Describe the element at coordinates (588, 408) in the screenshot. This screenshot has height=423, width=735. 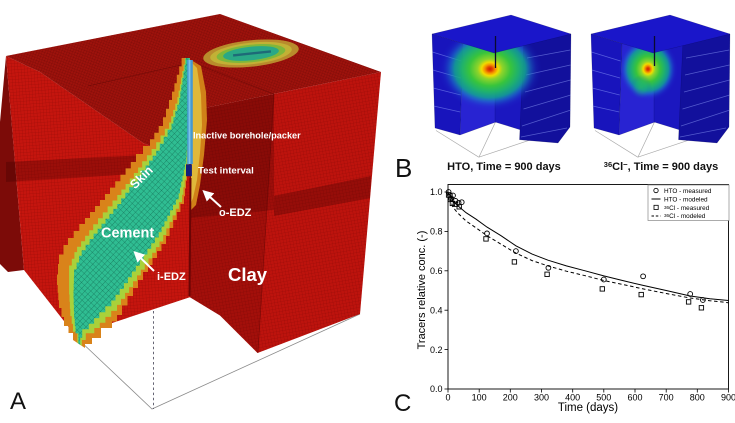
I see `svg-text: Time (days)` at that location.